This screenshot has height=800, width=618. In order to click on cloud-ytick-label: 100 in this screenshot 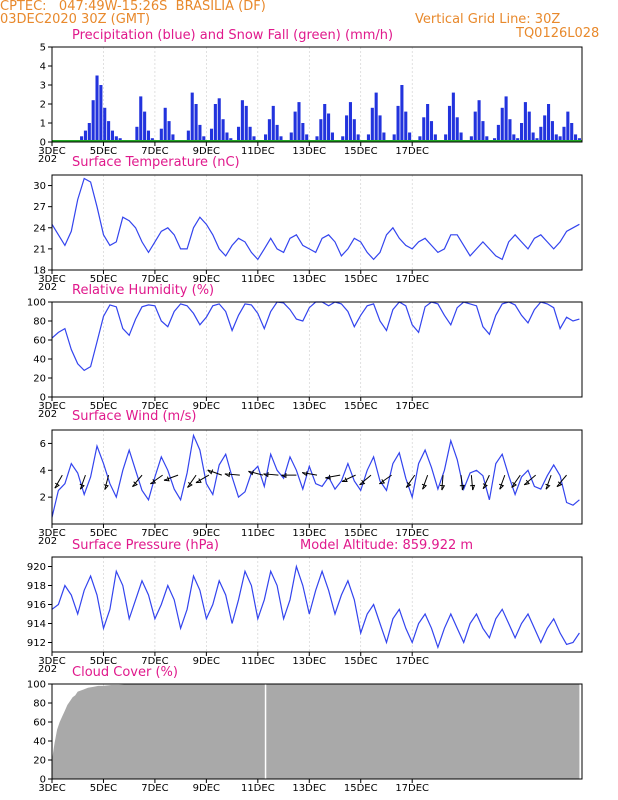, I will do `click(36, 685)`.